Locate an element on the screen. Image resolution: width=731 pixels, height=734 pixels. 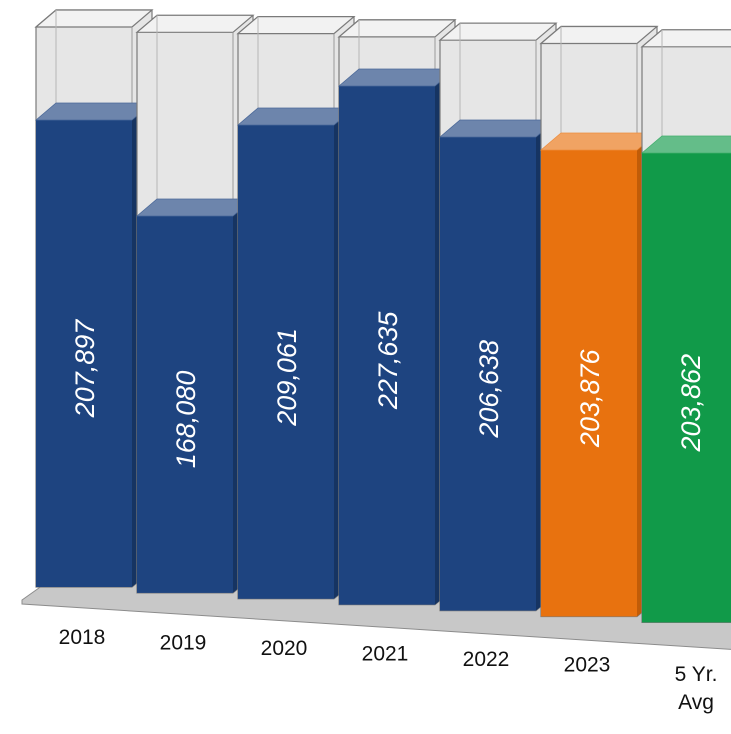
category-labels: 2018 2019 2020 2021 2022 2023 5 Yr. Avg is located at coordinates (388, 670).